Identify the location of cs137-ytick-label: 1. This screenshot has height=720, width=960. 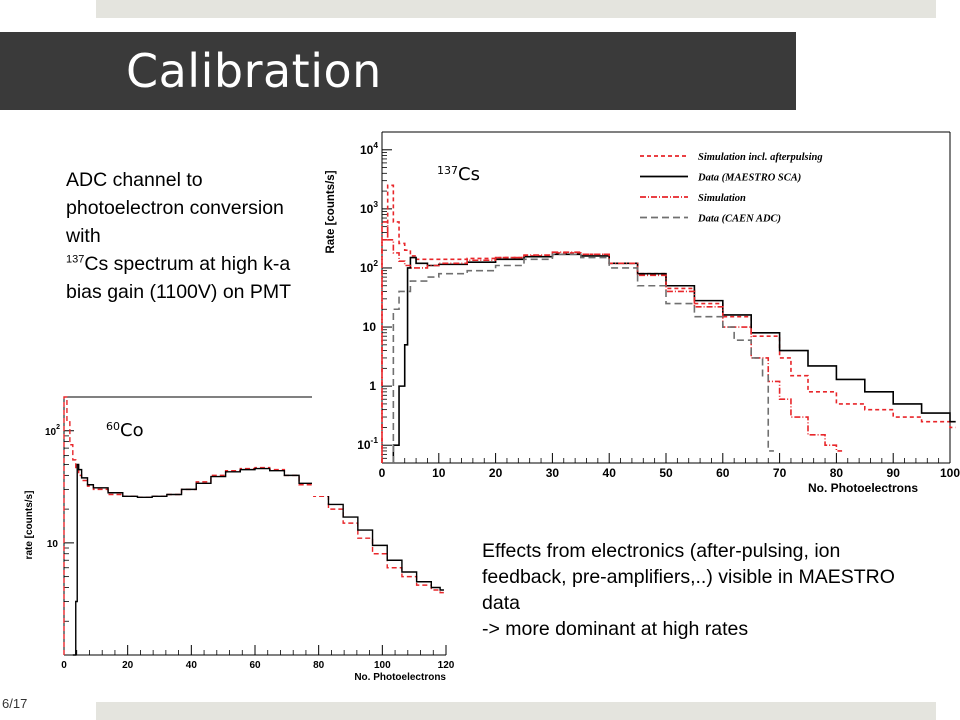
(372, 386).